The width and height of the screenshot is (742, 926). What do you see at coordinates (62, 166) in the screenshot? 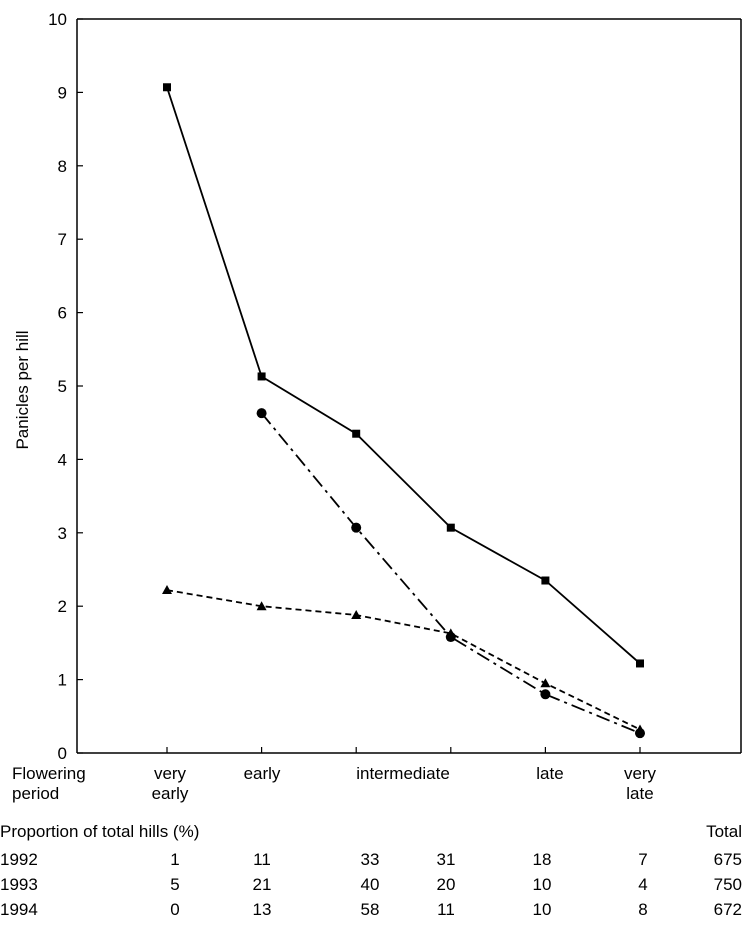
I see `y-tick-label: 8` at bounding box center [62, 166].